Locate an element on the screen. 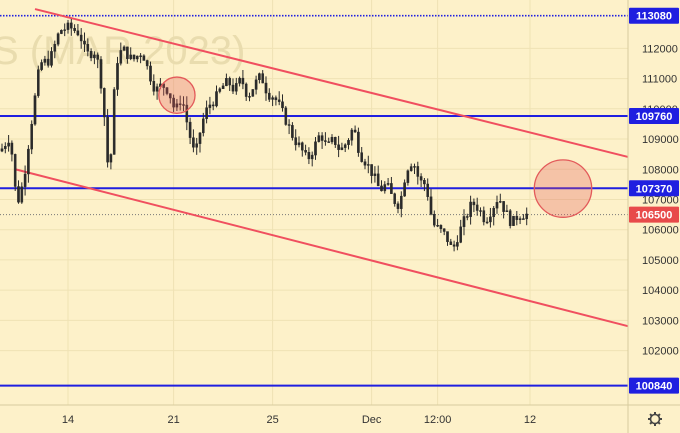  x-axis-panel is located at coordinates (340, 419).